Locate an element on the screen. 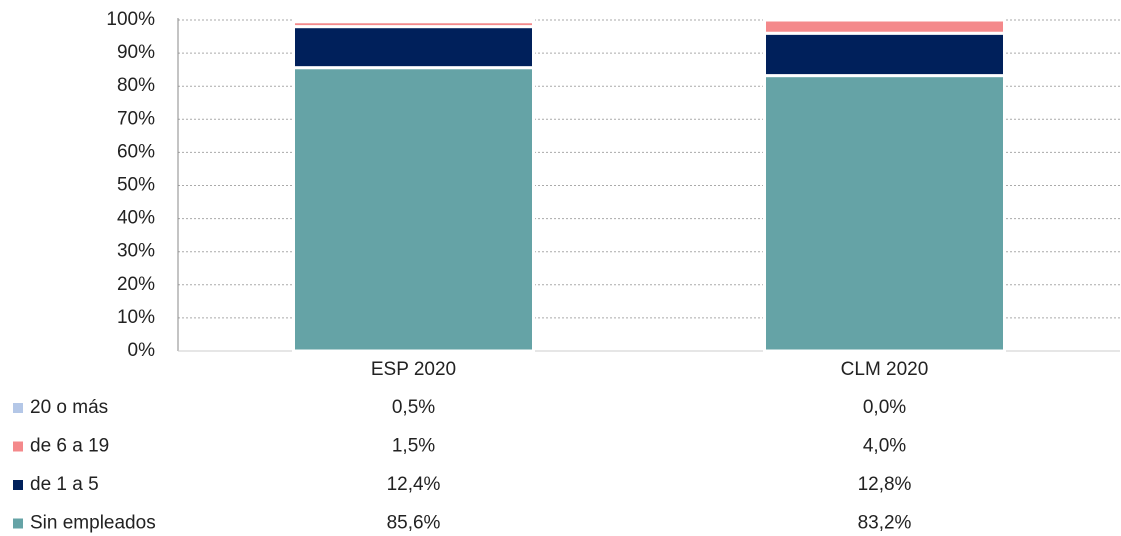 The image size is (1121, 536). table-value: 1,5% is located at coordinates (413, 446).